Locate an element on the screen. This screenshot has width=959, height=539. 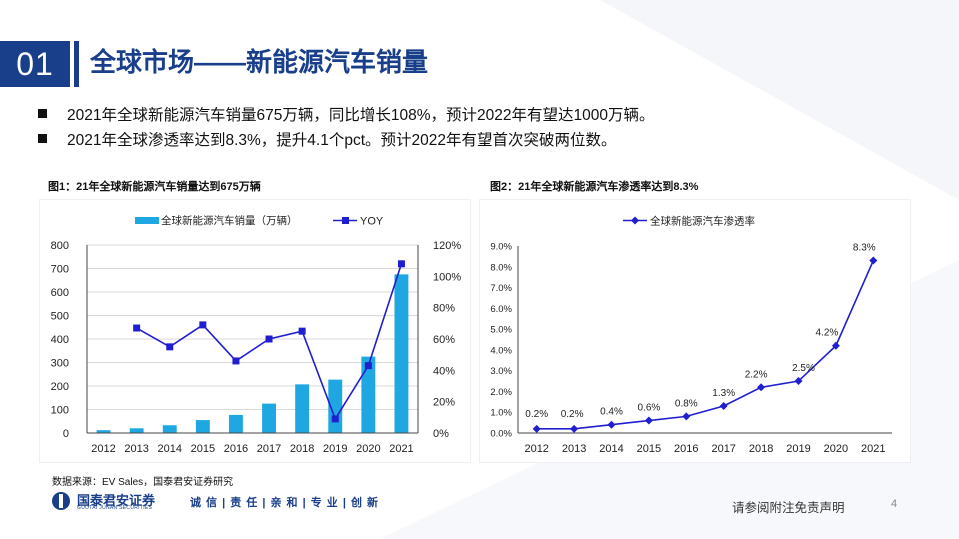
data-label: 4.2% is located at coordinates (827, 333).